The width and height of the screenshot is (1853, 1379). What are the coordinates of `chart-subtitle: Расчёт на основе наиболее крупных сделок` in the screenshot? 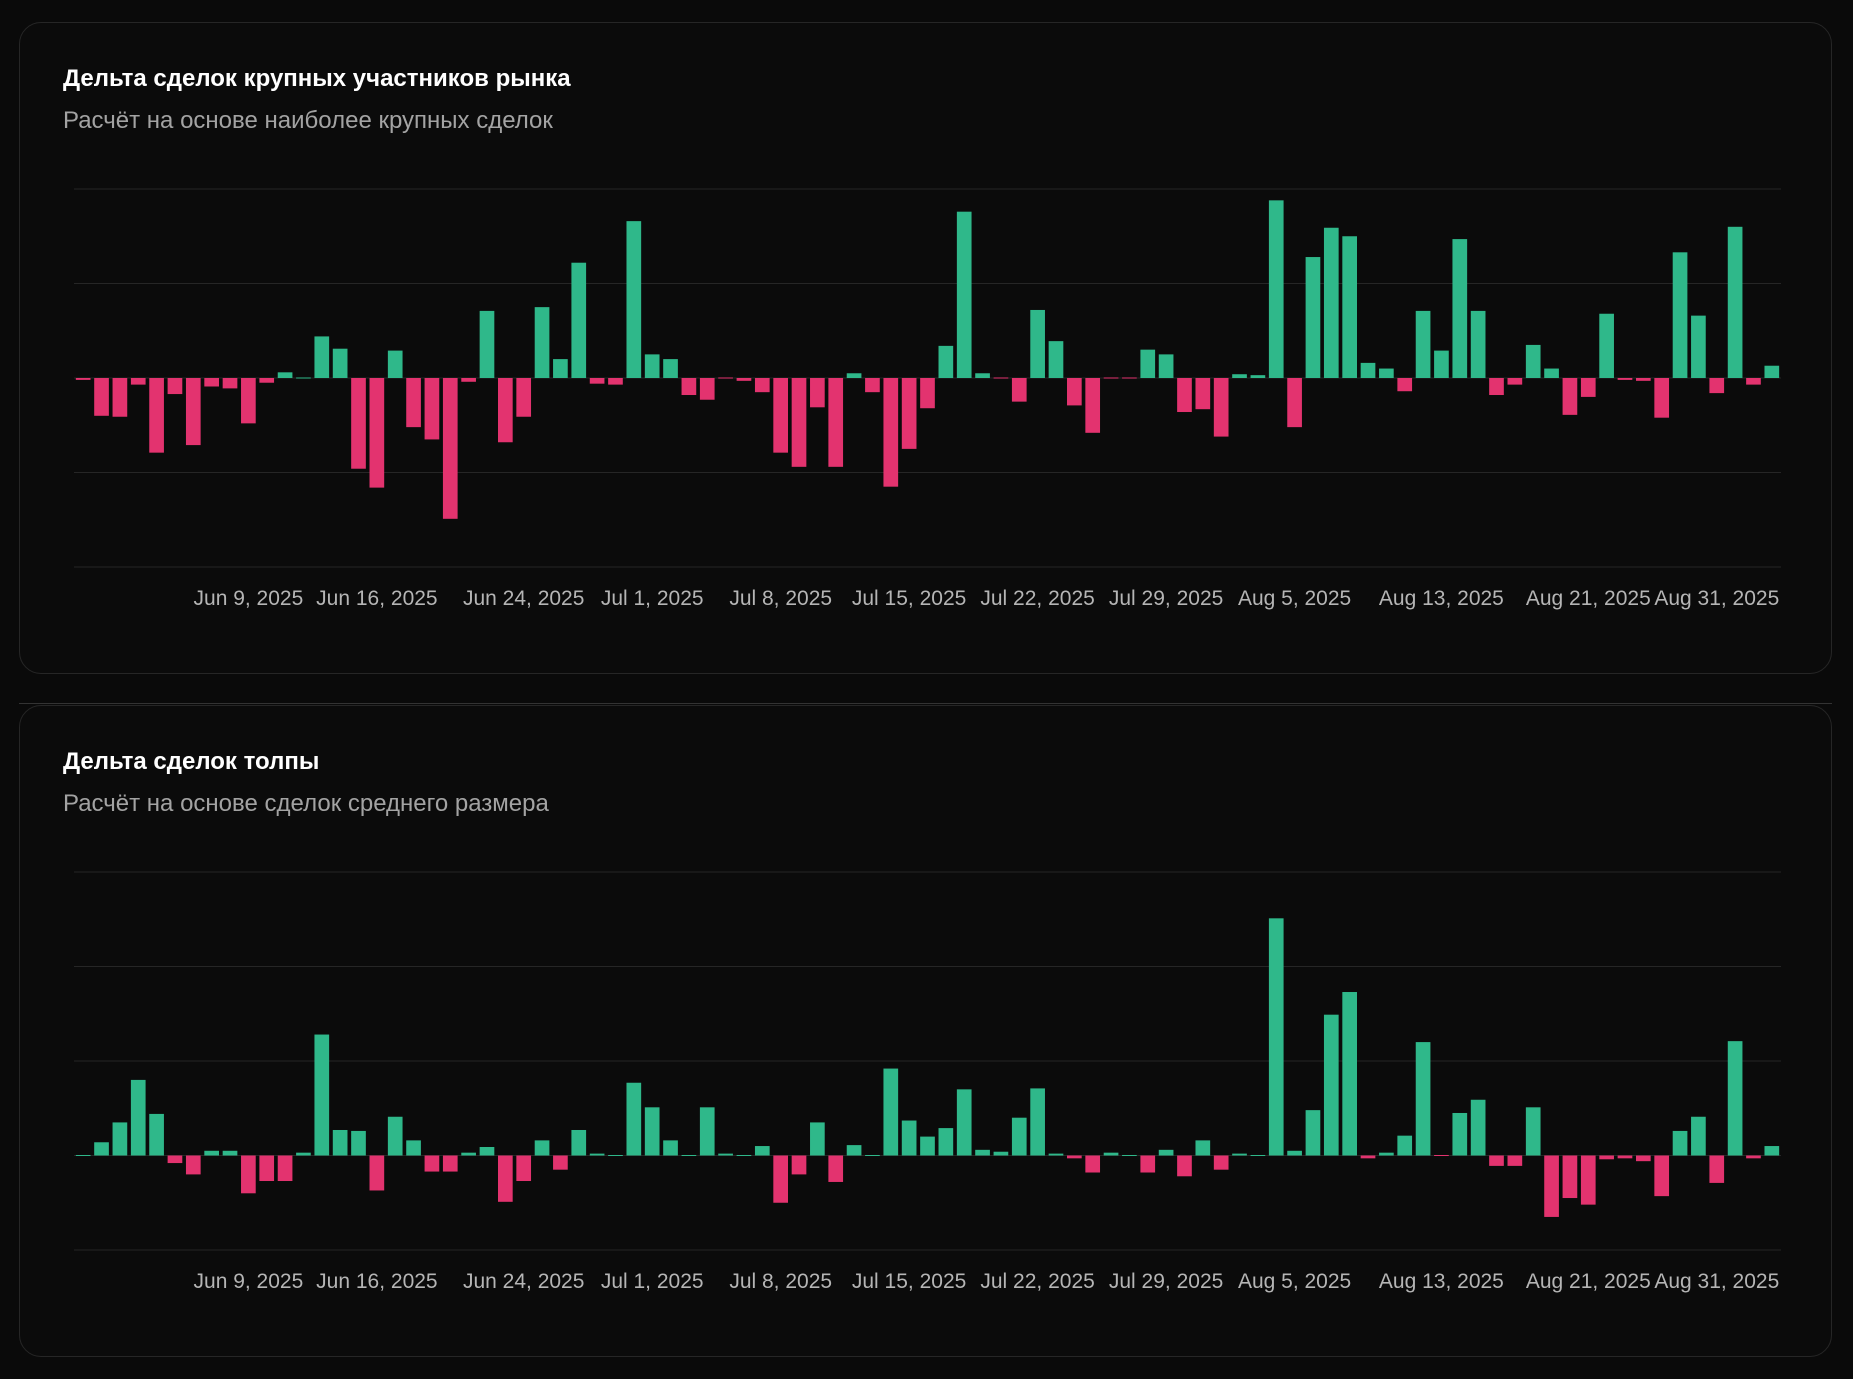 It's located at (308, 120).